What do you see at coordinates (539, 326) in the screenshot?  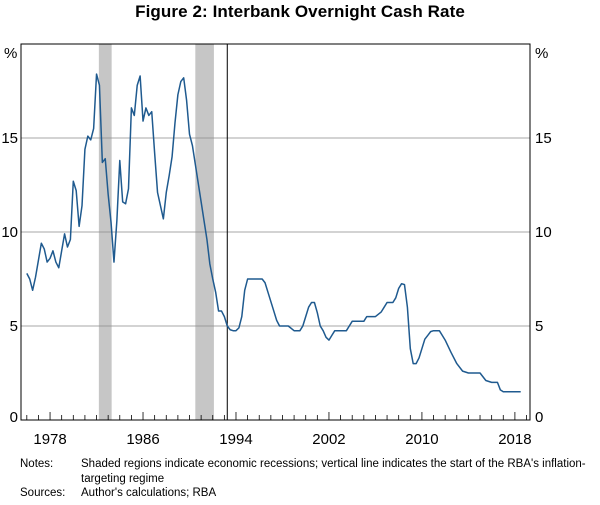 I see `y-label-right-5: 5` at bounding box center [539, 326].